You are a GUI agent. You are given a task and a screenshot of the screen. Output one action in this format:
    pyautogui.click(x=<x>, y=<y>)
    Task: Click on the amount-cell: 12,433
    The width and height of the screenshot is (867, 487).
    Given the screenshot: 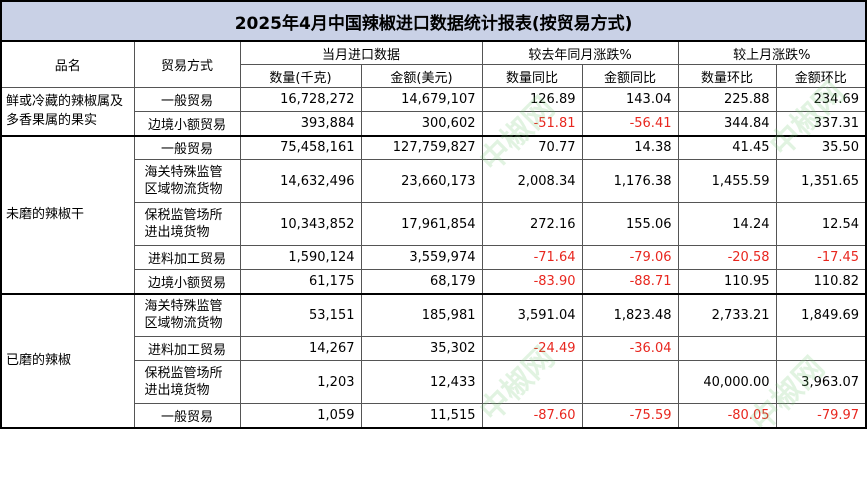 What is the action you would take?
    pyautogui.click(x=421, y=382)
    